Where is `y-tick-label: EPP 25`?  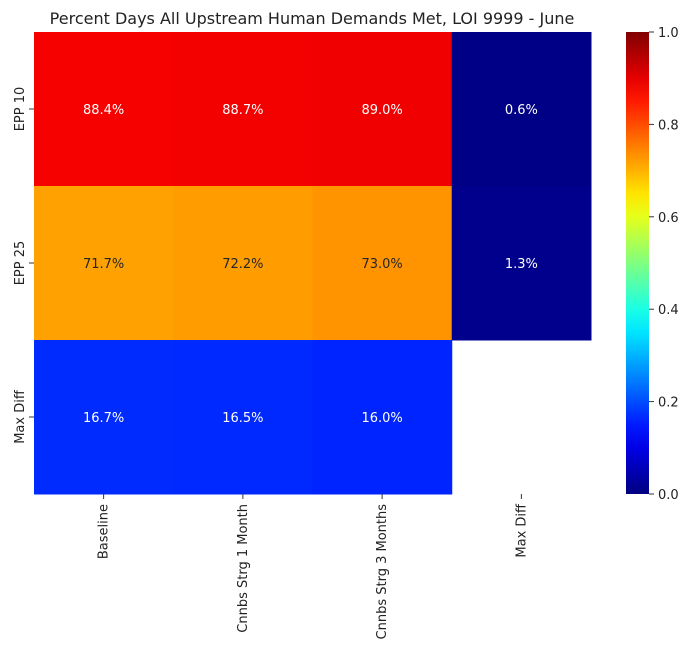 y-tick-label: EPP 25 is located at coordinates (20, 263).